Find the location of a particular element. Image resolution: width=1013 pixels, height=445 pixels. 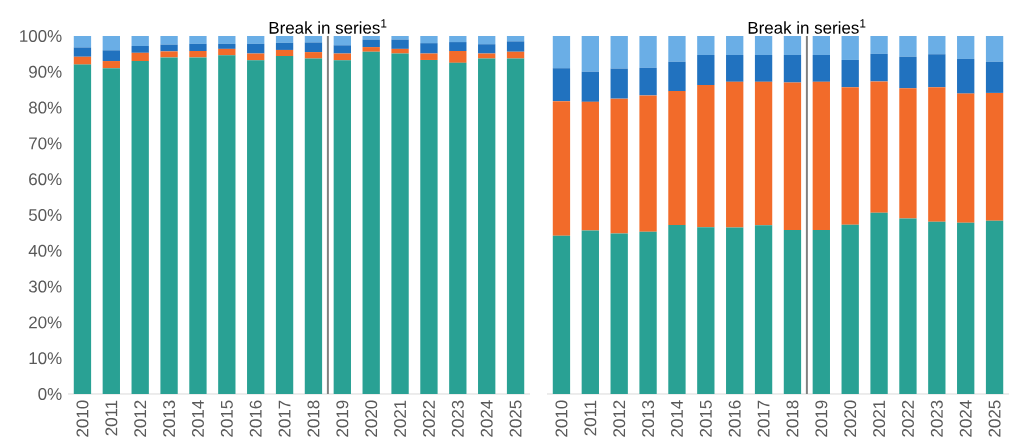

x-tick-label: 2012 is located at coordinates (619, 418).